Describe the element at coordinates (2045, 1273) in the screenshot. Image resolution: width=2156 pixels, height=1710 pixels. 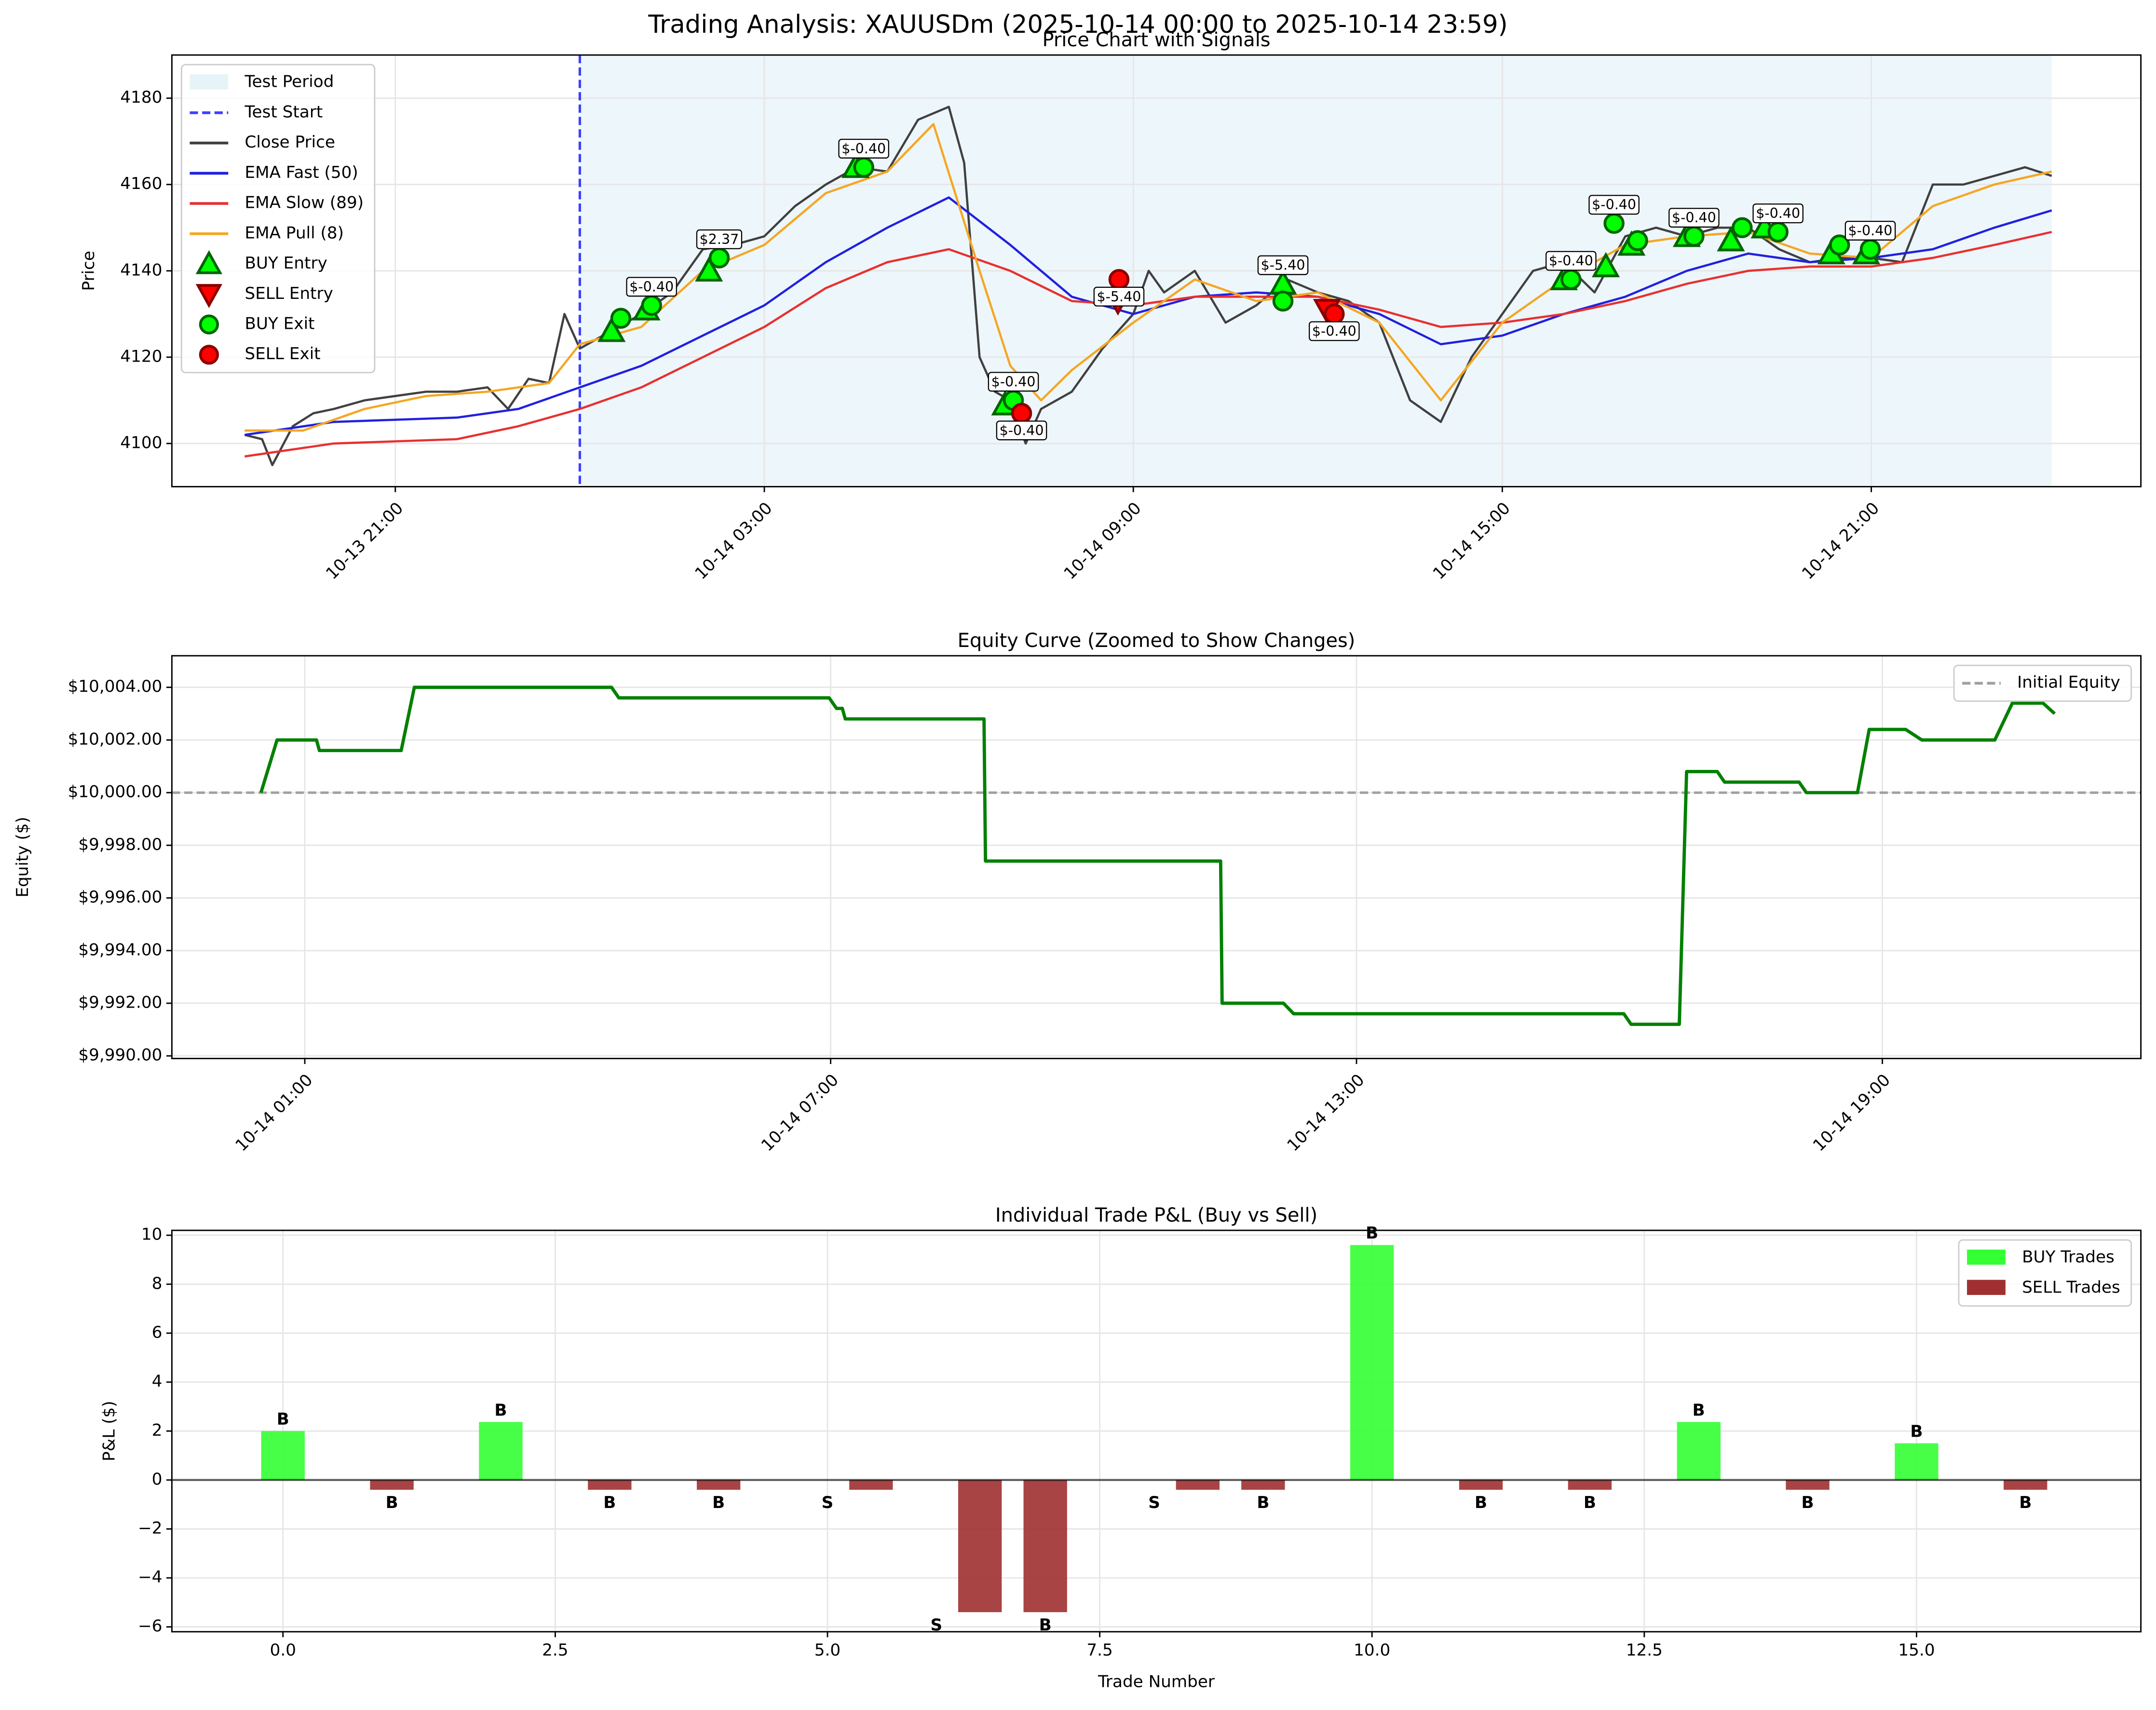
I see `legend: BUY Trades SELL Trades` at that location.